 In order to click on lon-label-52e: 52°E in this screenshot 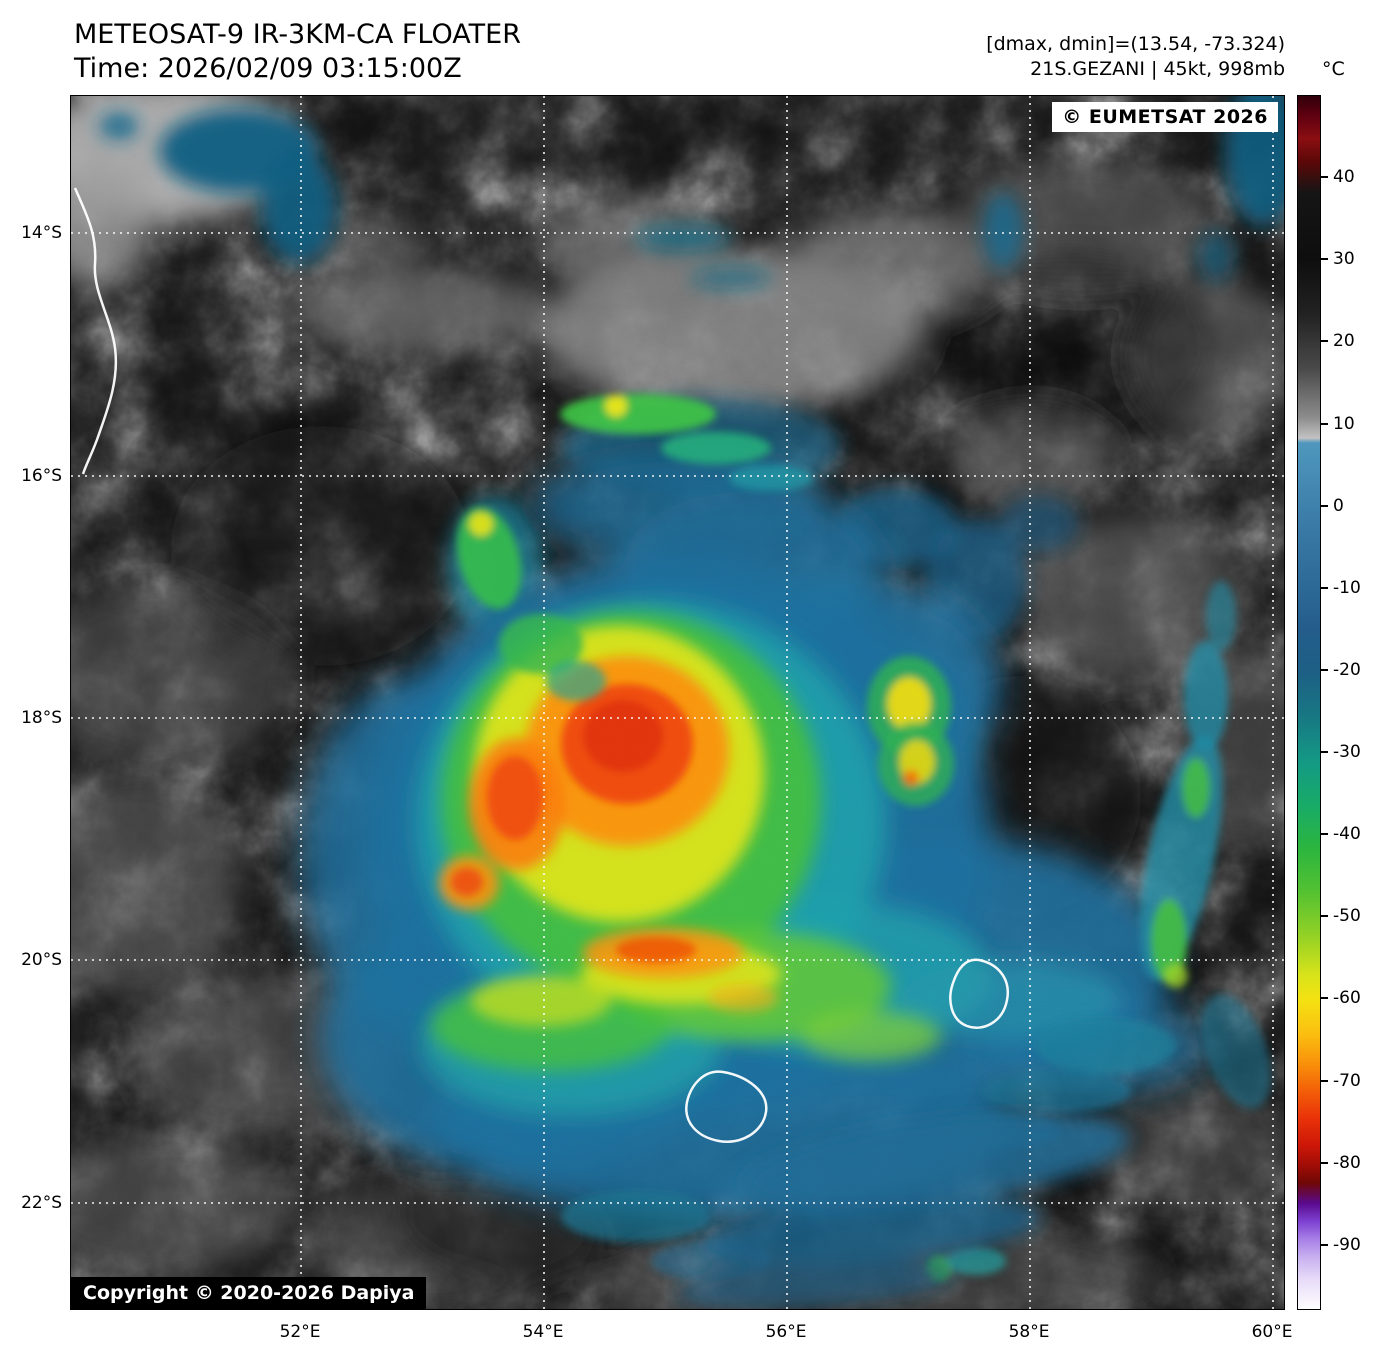, I will do `click(300, 1332)`.